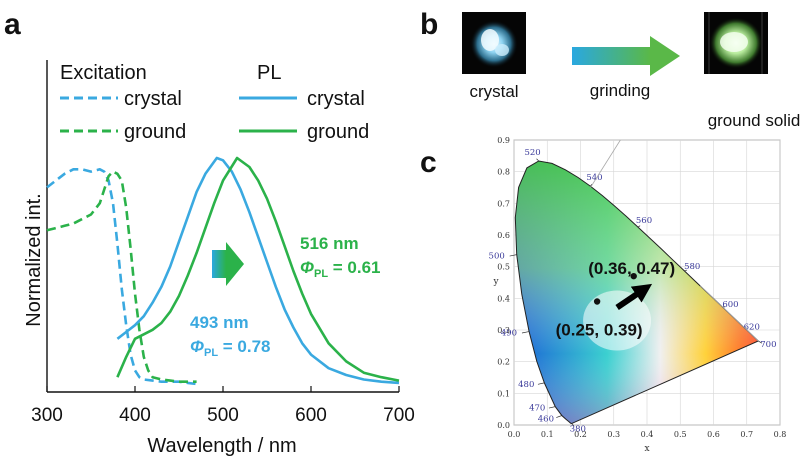 The height and width of the screenshot is (456, 811). I want to click on cie-wavelength-label: 500, so click(497, 257).